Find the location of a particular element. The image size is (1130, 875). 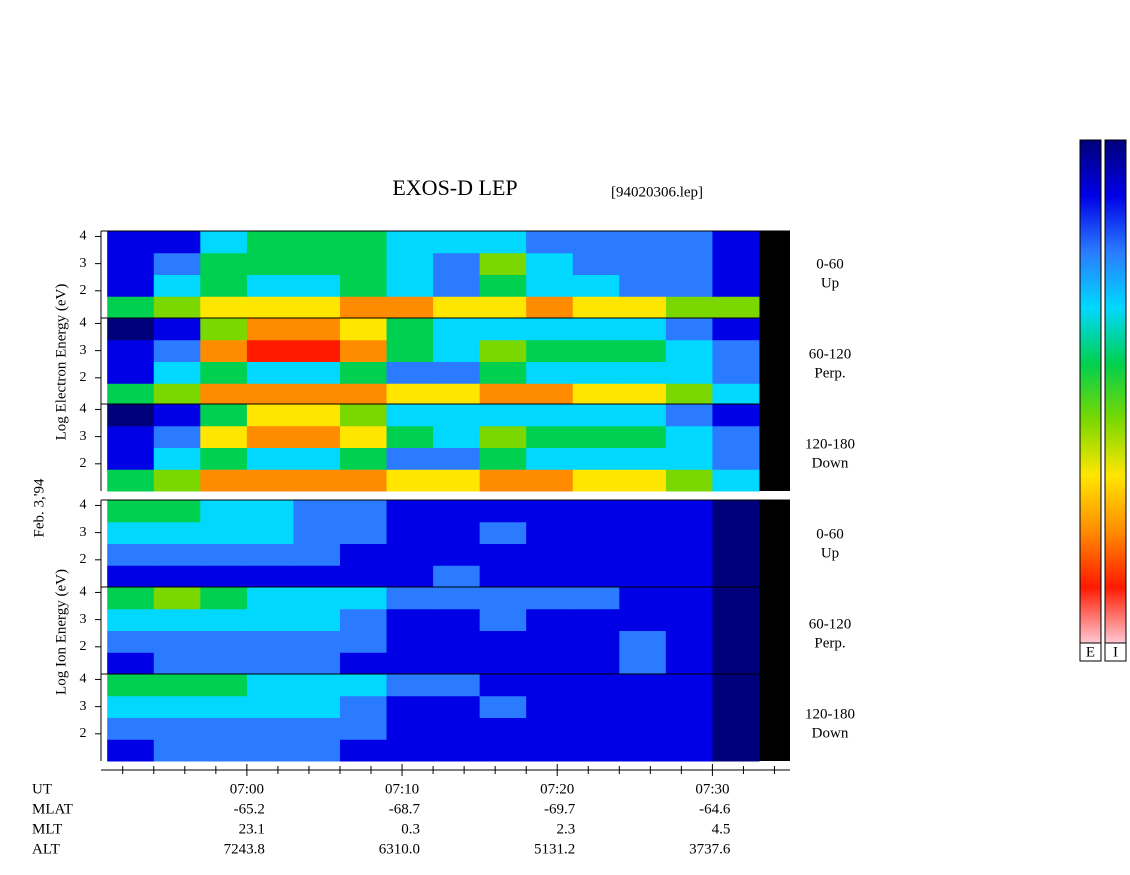

side-label: 0-60 is located at coordinates (830, 534).